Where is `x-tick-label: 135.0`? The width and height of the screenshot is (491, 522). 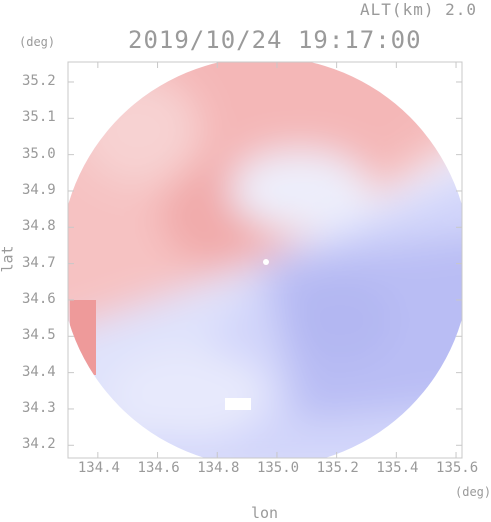
x-tick-label: 135.0 is located at coordinates (278, 468).